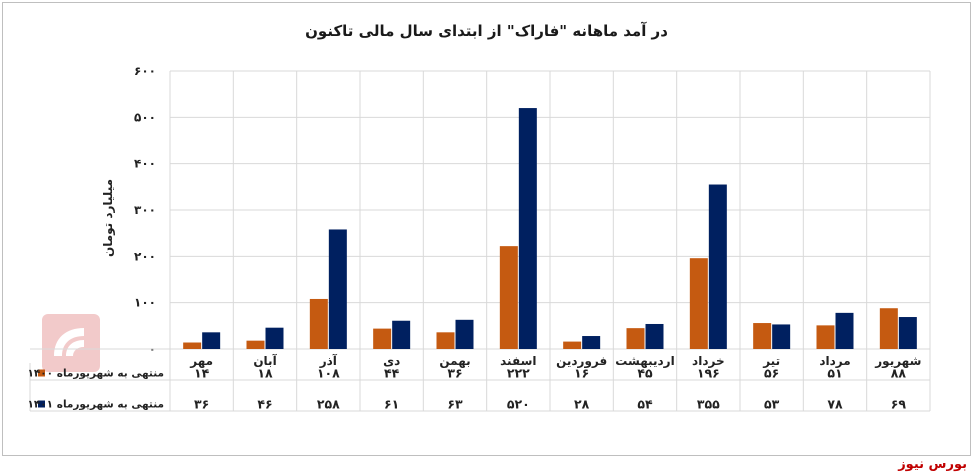 This screenshot has width=973, height=476. Describe the element at coordinates (581, 373) in the screenshot. I see `data-label: ۱۶` at that location.